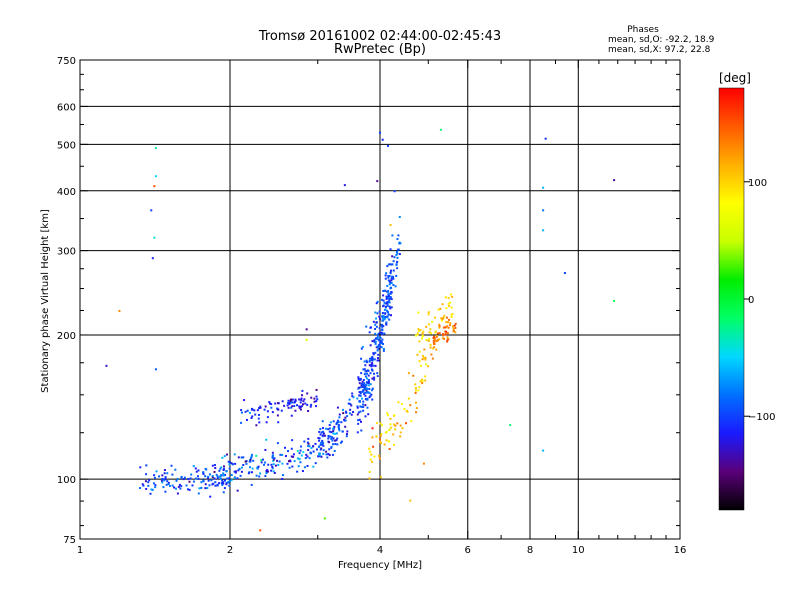  What do you see at coordinates (530, 550) in the screenshot?
I see `x-tick-label: 8` at bounding box center [530, 550].